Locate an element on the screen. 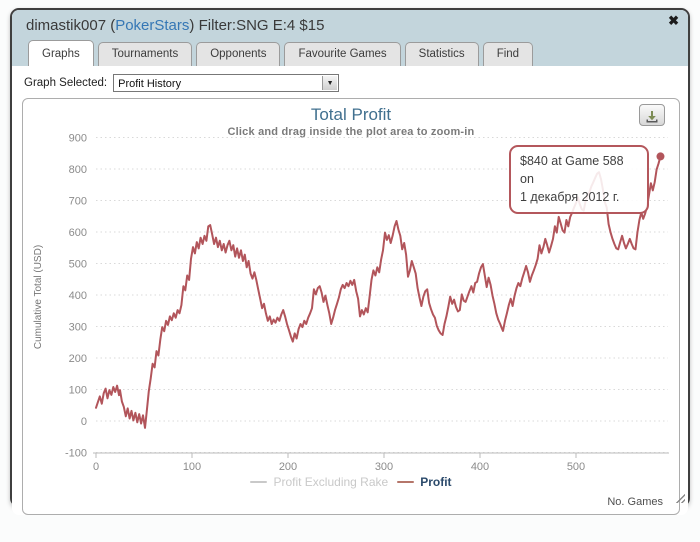 This screenshot has height=542, width=700. y-tick-label: 800 is located at coordinates (78, 170).